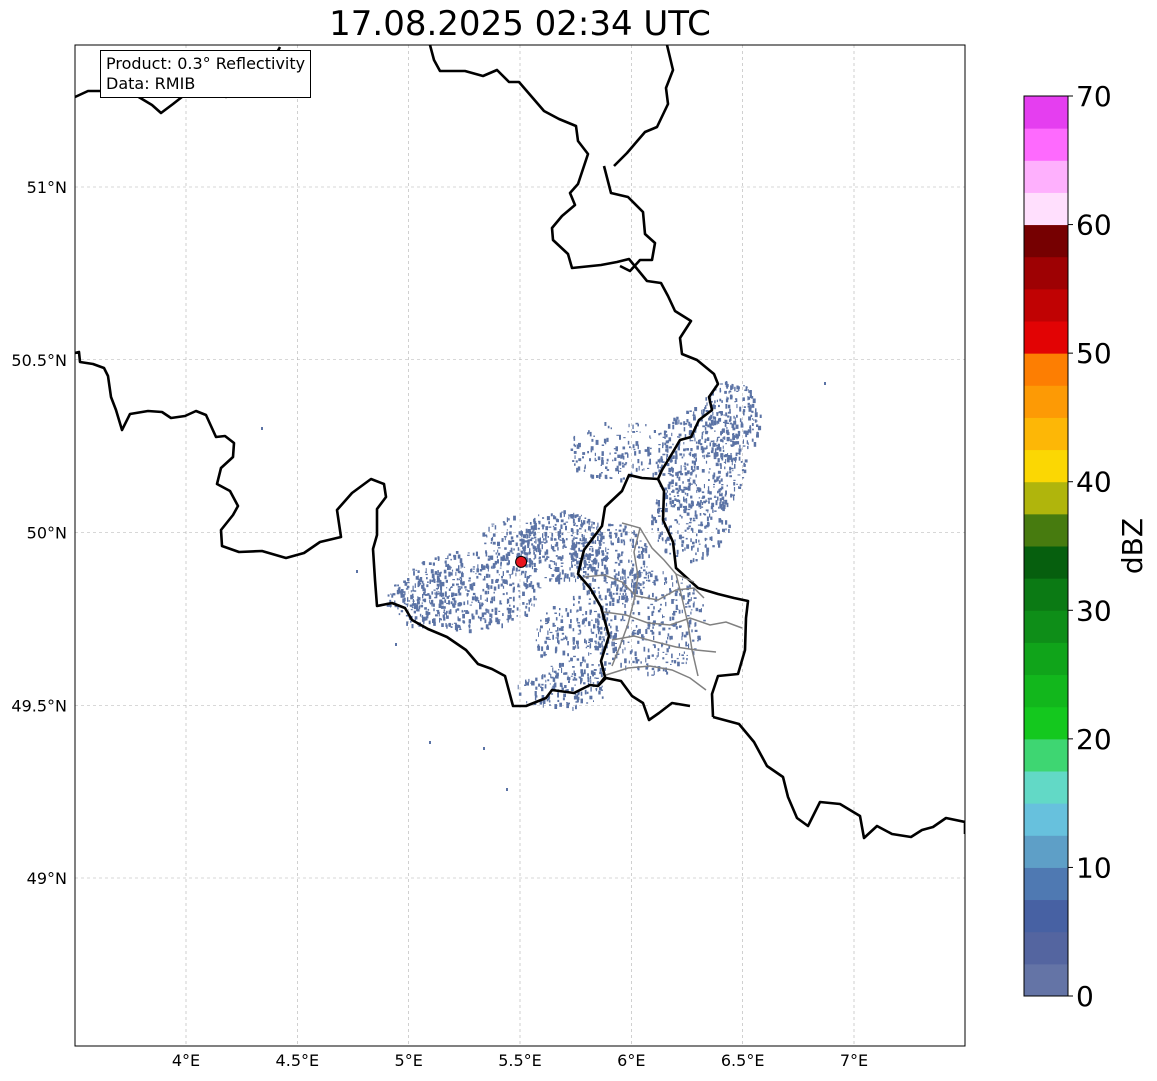  Describe the element at coordinates (298, 1060) in the screenshot. I see `lon-tick-label: 4.5°E` at that location.